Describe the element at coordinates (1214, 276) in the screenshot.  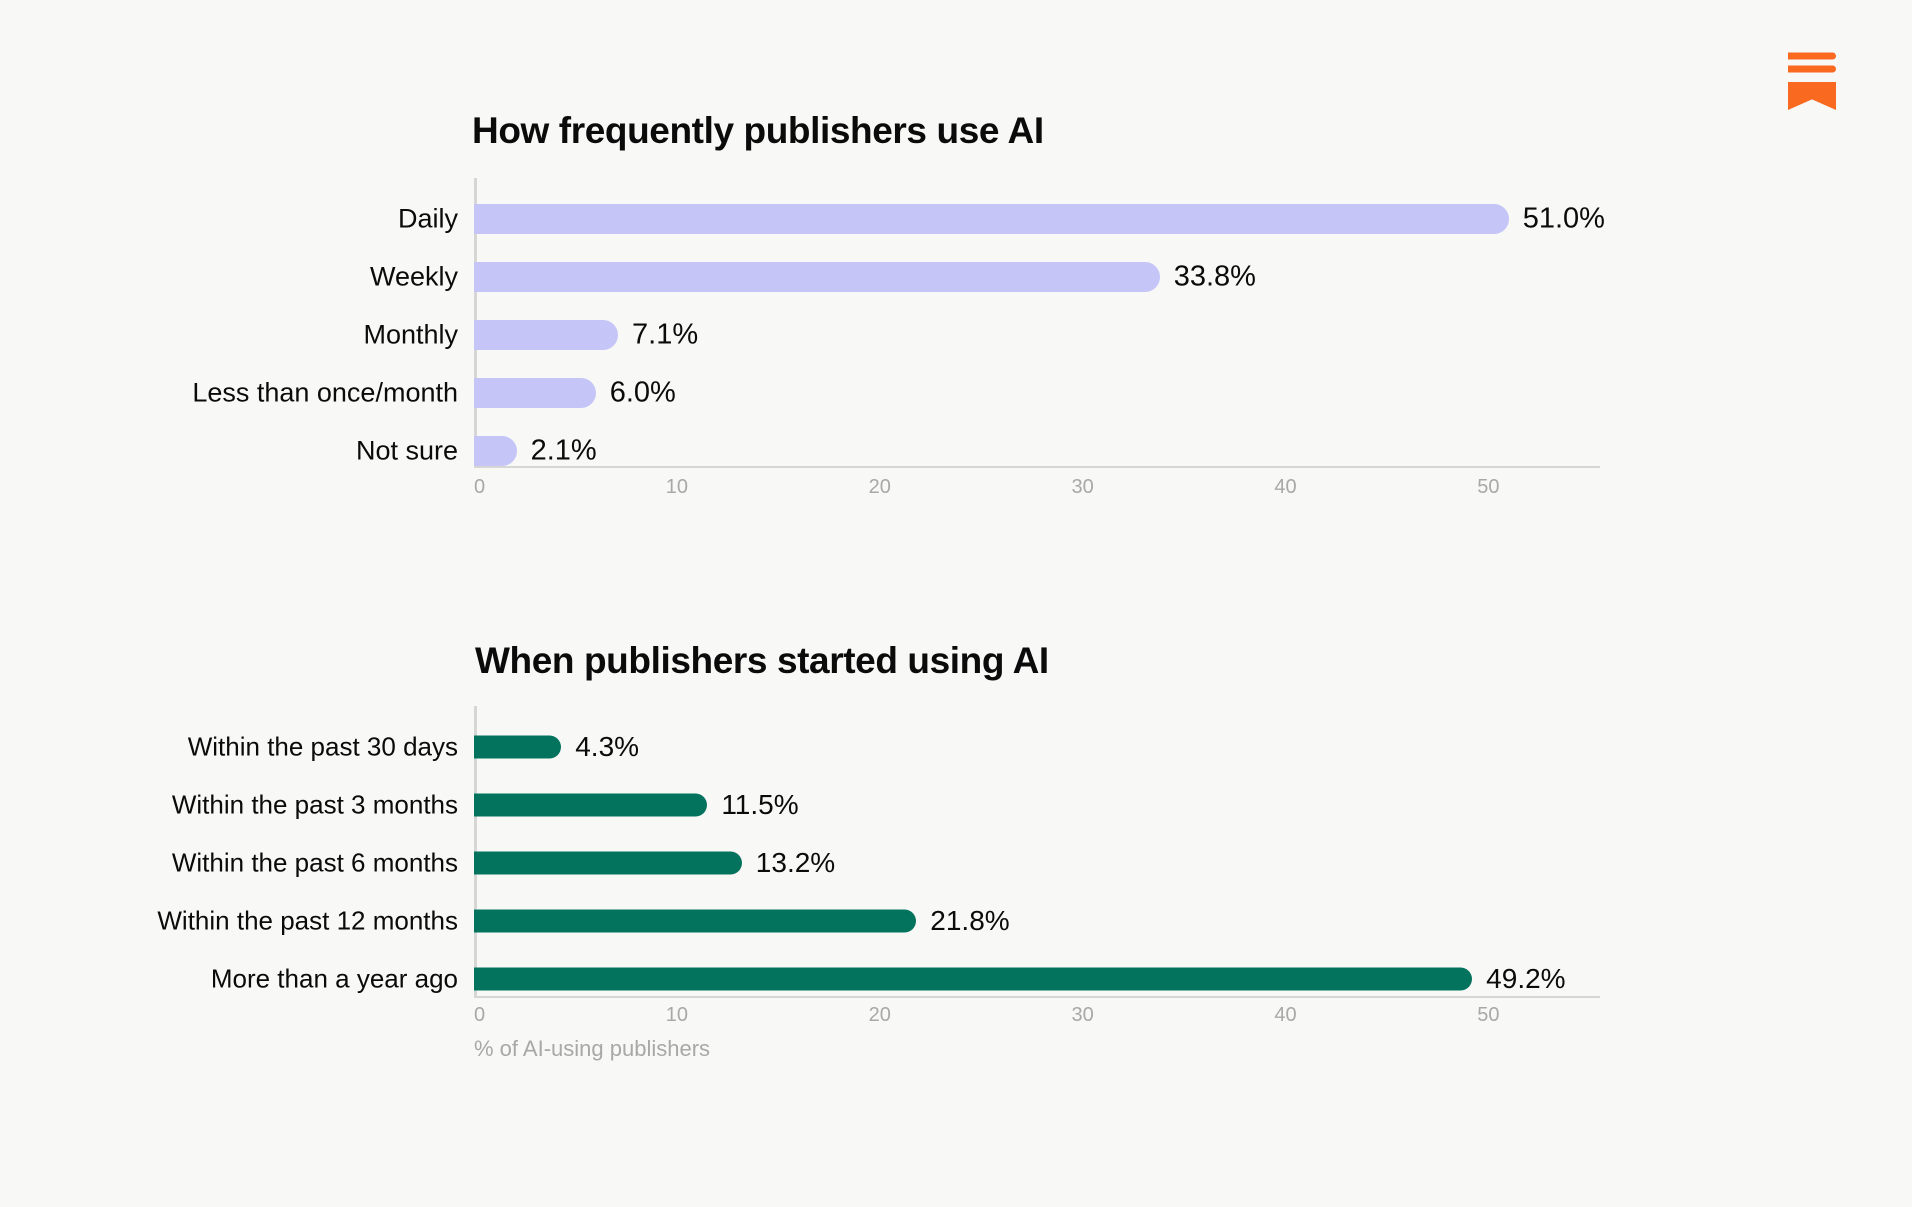
I see `value-label: 33.8%` at that location.